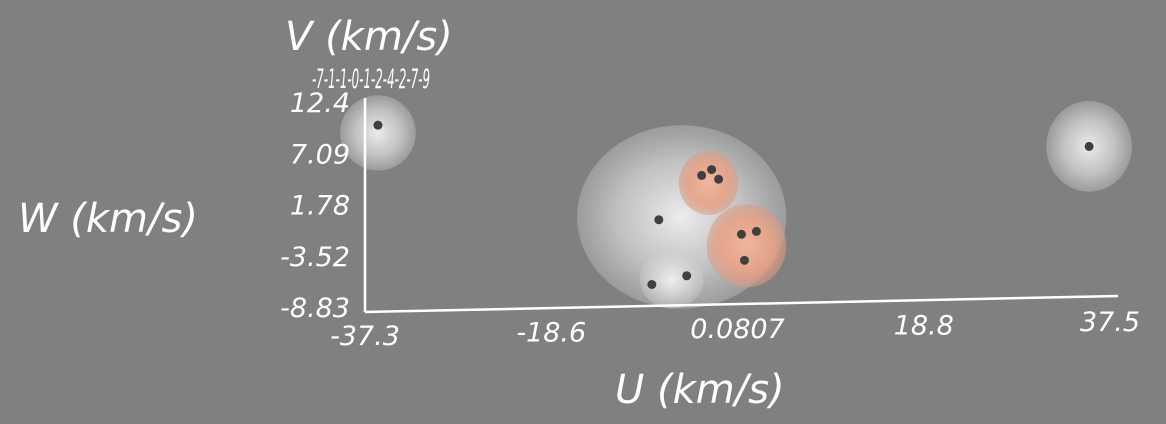 The width and height of the screenshot is (1166, 424). What do you see at coordinates (320, 103) in the screenshot?
I see `y-tick-label: 12.4` at bounding box center [320, 103].